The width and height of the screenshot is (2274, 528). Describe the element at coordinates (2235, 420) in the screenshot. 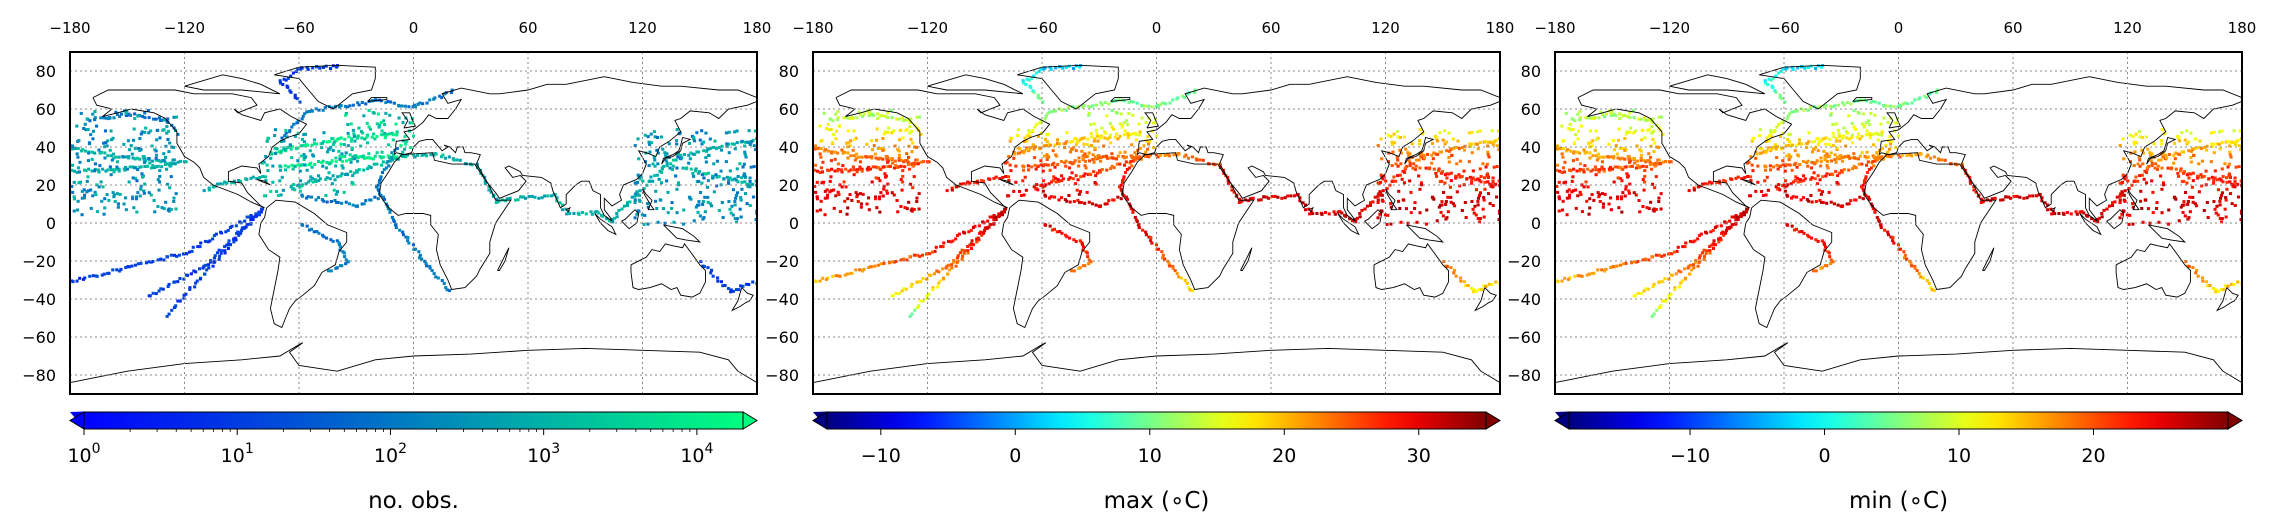

I see `colorbar-extend-high` at that location.